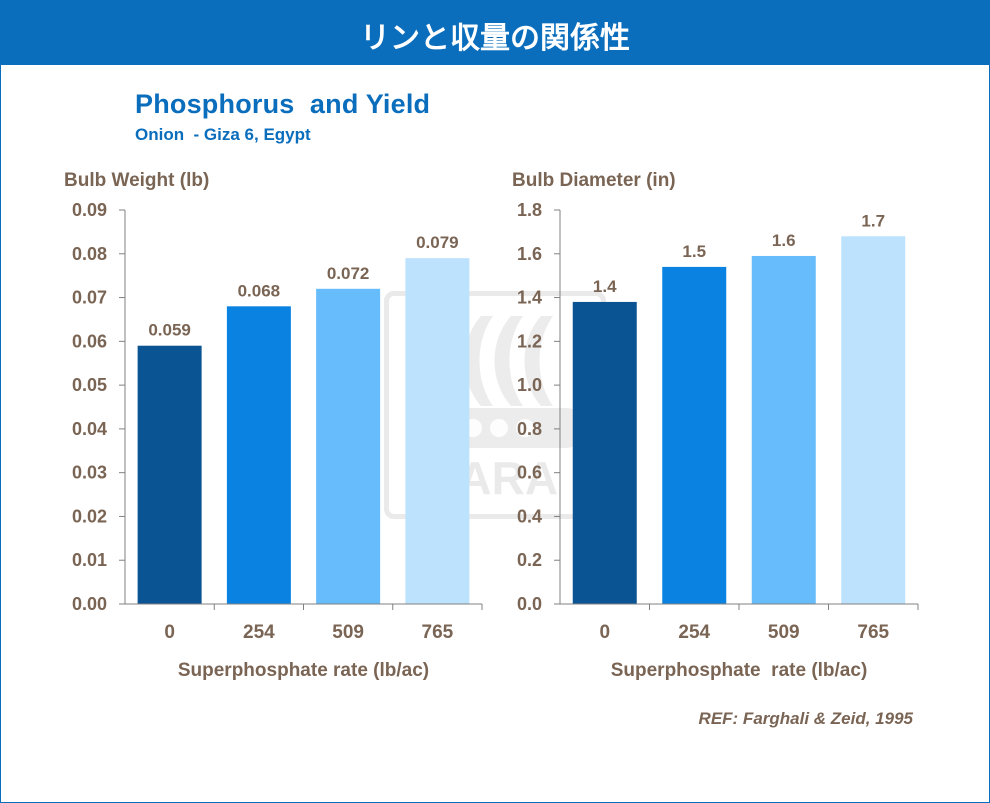 The height and width of the screenshot is (803, 990). I want to click on bar-value-label: 0.079, so click(437, 242).